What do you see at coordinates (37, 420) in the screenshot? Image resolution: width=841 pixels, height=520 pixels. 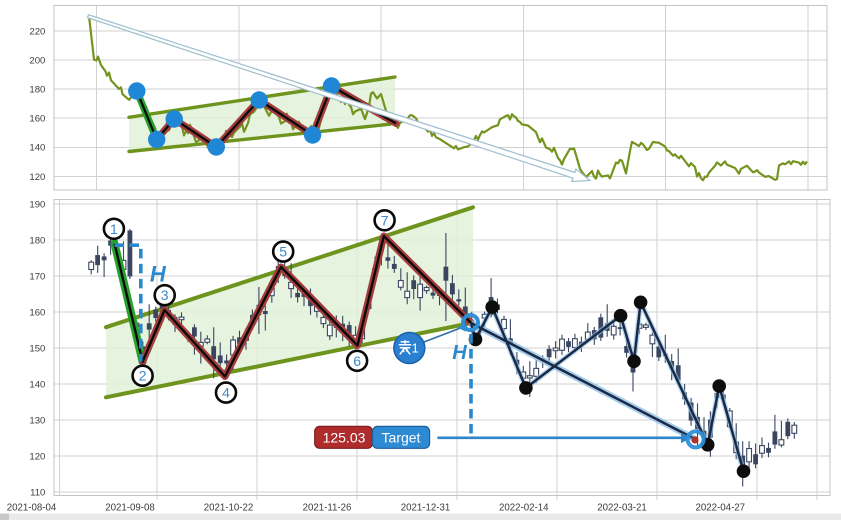 I see `svg-text: 130` at bounding box center [37, 420].